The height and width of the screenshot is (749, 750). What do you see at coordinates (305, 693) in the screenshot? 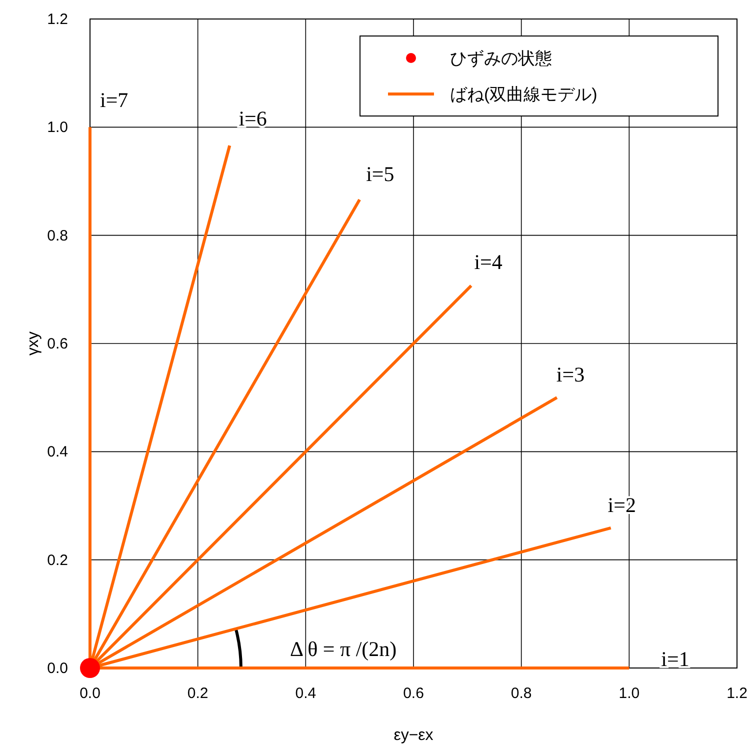
I see `x-tick-label: 0.4` at bounding box center [305, 693].